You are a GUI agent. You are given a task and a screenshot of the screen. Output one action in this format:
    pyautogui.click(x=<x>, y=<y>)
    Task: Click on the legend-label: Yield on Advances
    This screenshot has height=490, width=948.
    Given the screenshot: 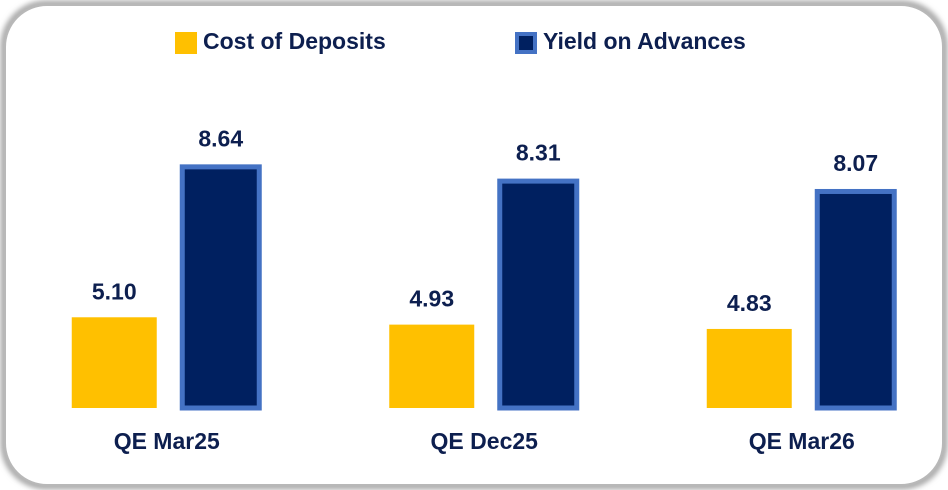 What is the action you would take?
    pyautogui.click(x=644, y=41)
    